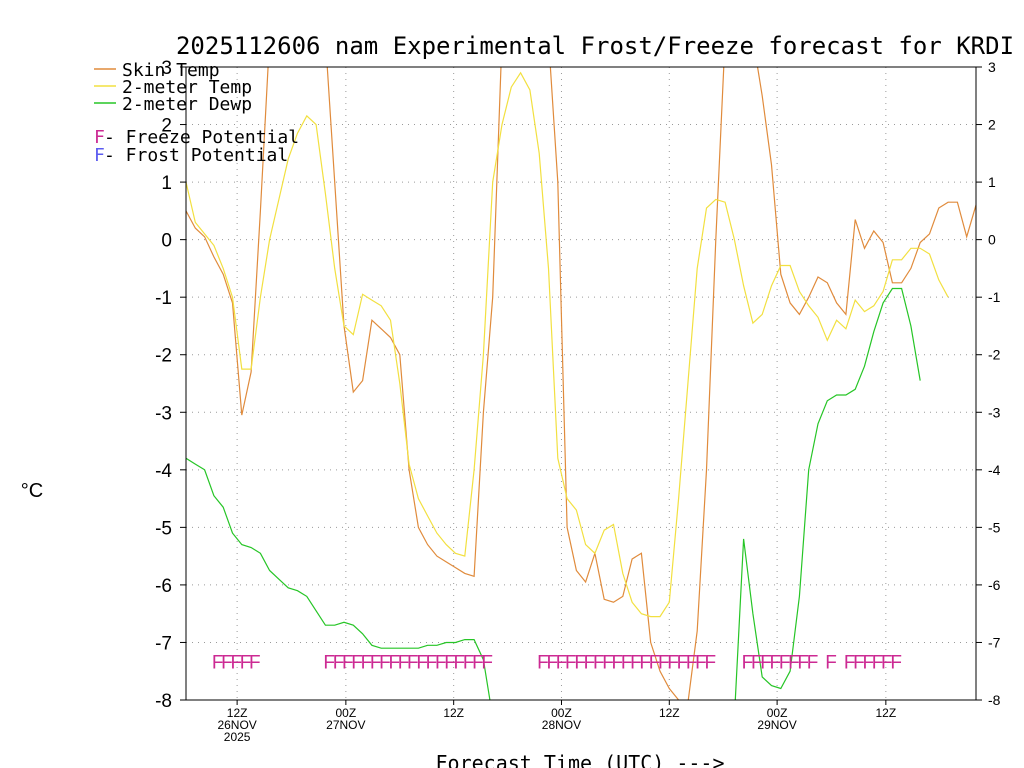 The image size is (1024, 768). What do you see at coordinates (187, 104) in the screenshot?
I see `legend-label: 2-meter Dewp` at bounding box center [187, 104].